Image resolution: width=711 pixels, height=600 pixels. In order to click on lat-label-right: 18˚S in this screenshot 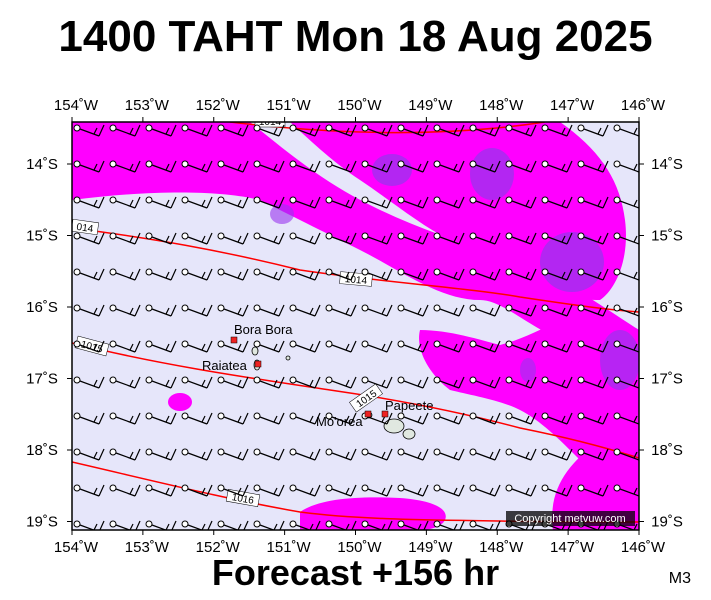, I will do `click(667, 450)`.